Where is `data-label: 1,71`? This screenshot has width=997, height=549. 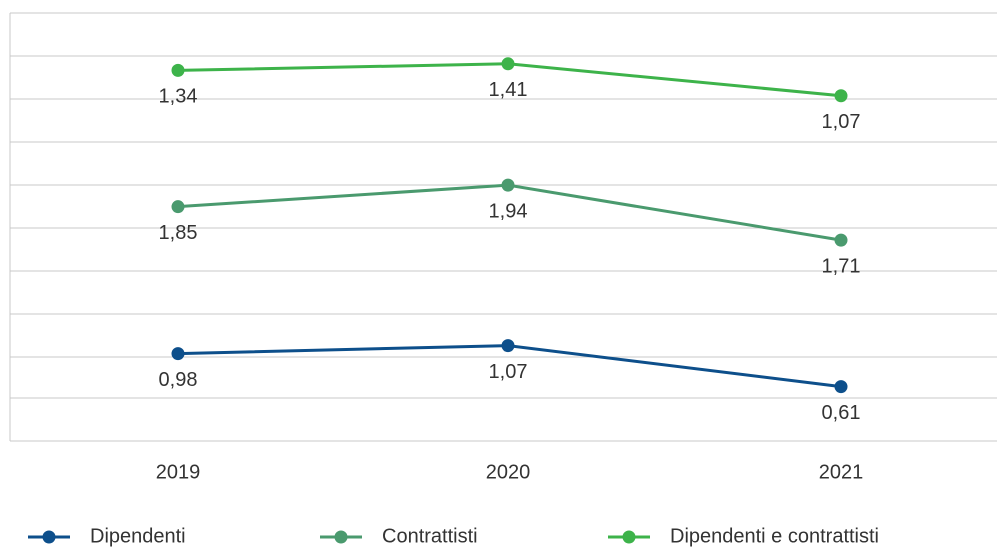 data-label: 1,71 is located at coordinates (841, 266).